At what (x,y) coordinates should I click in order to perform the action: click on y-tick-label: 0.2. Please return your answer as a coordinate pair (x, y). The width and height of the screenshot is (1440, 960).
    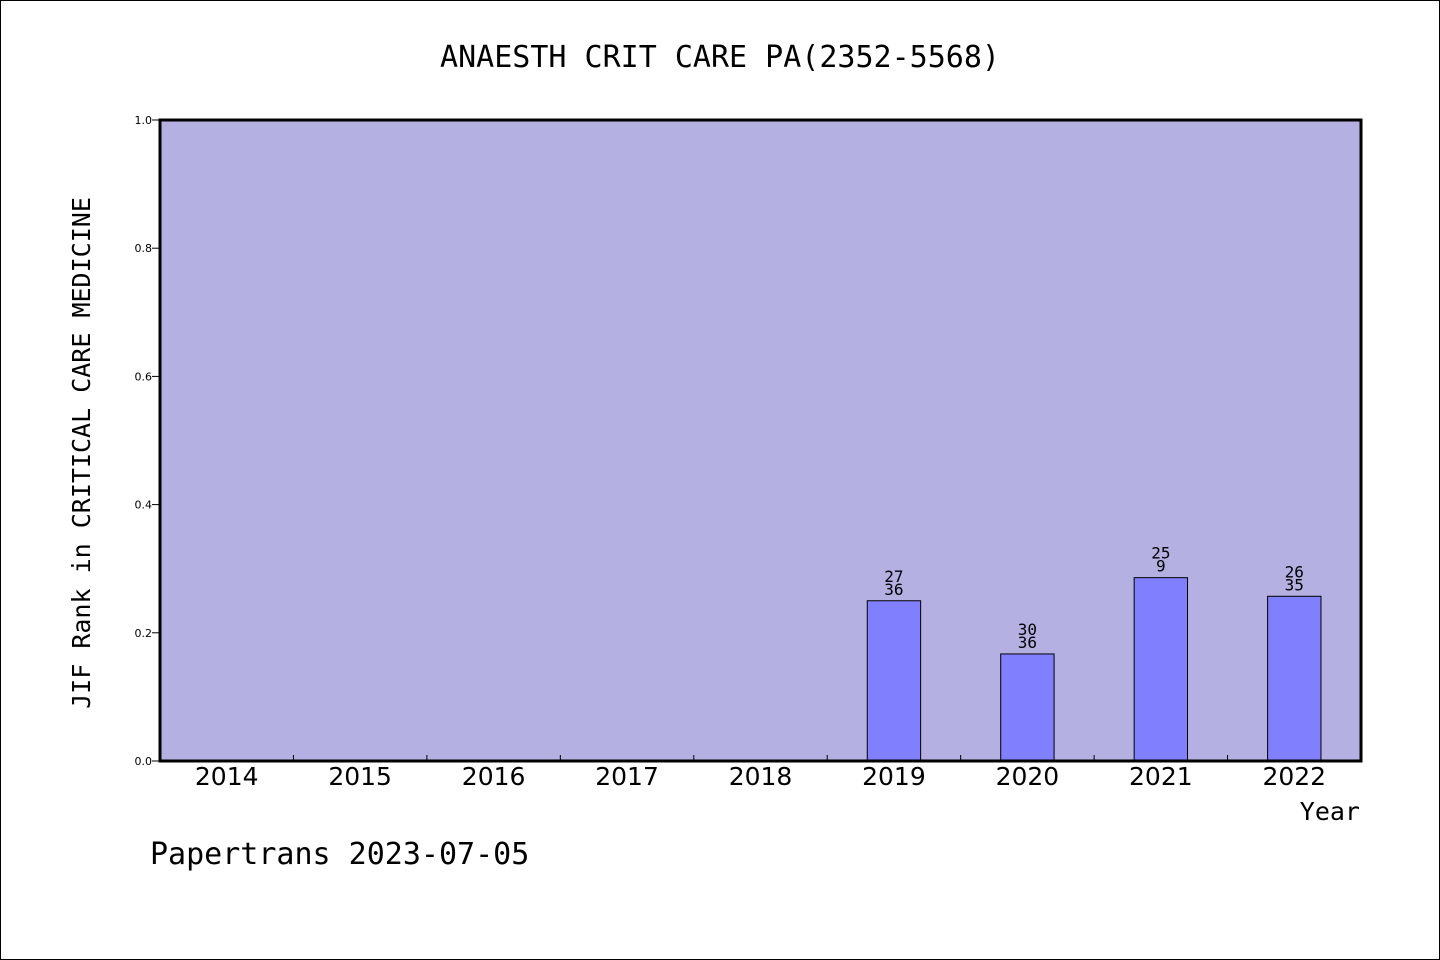
    Looking at the image, I should click on (144, 633).